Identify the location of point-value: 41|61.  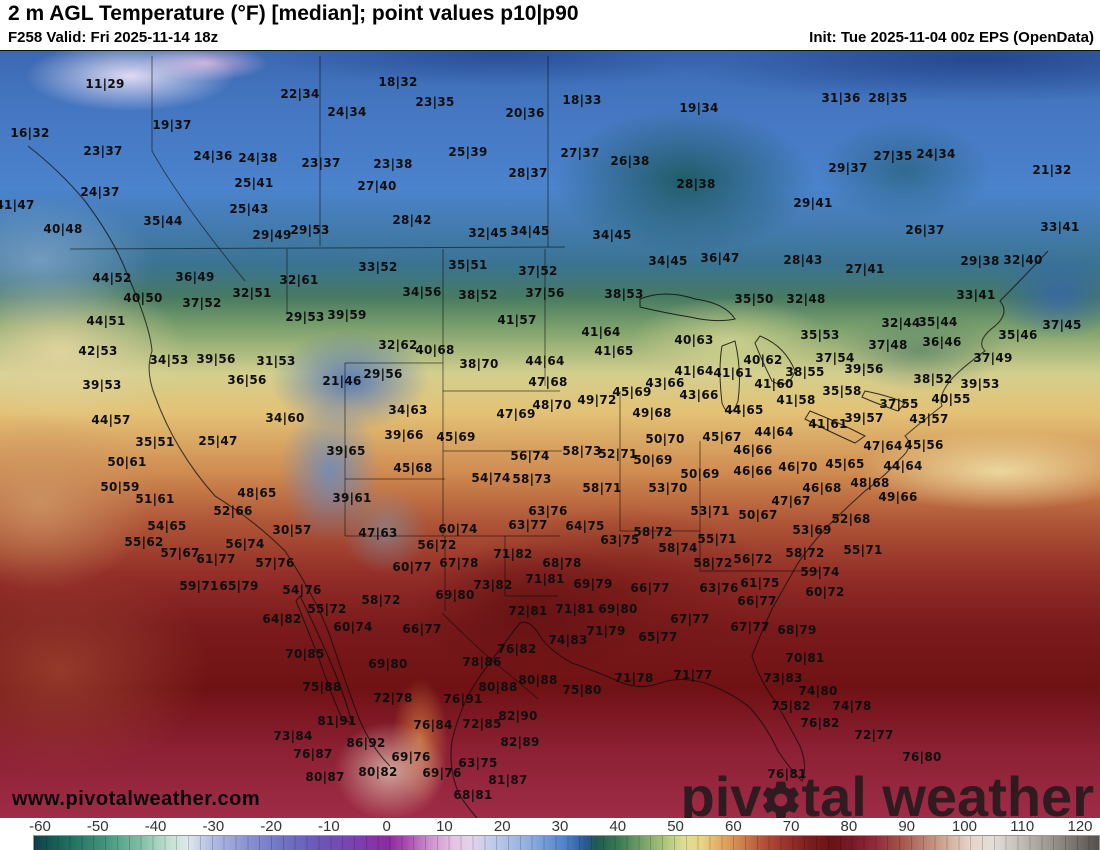
(733, 373).